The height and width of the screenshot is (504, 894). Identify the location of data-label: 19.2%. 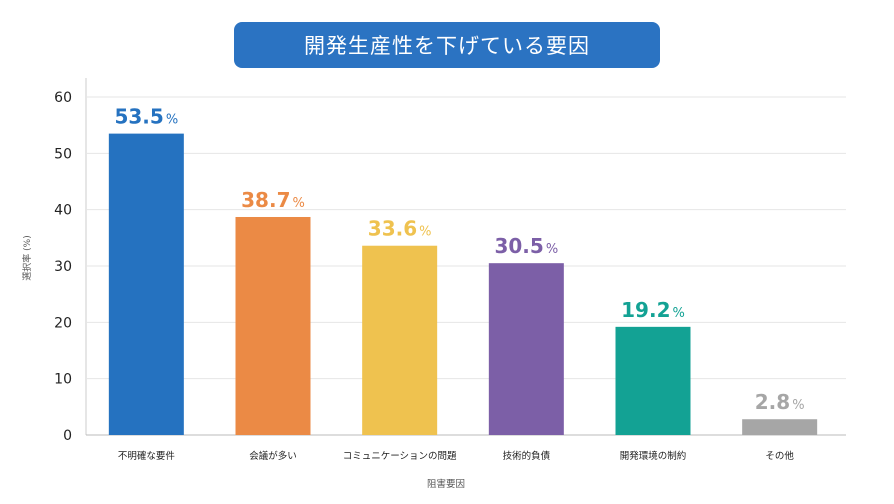
(653, 310).